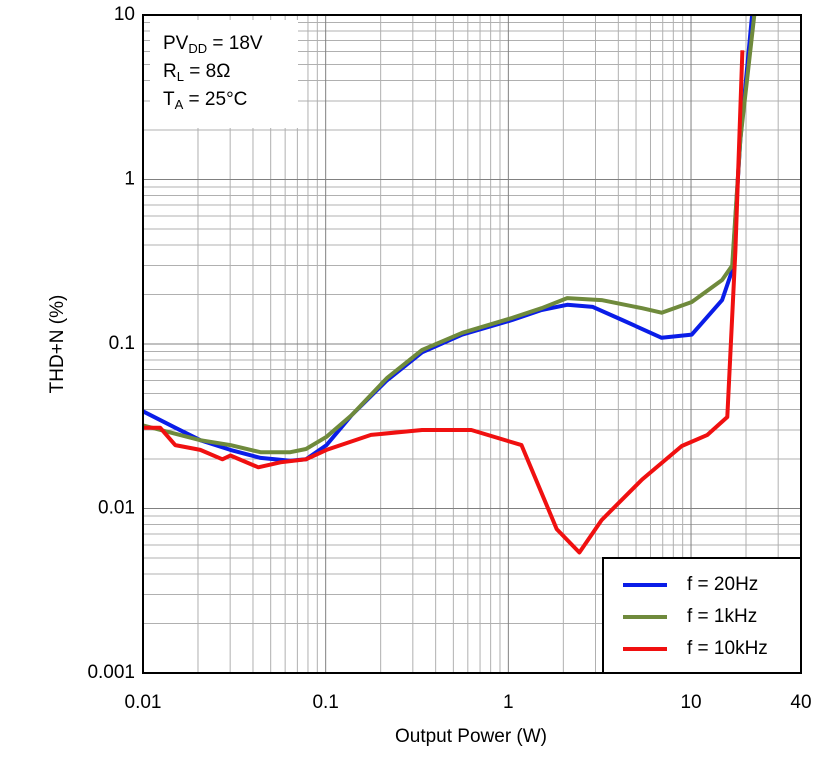  Describe the element at coordinates (197, 48) in the screenshot. I see `annotation-subscript: DD` at that location.